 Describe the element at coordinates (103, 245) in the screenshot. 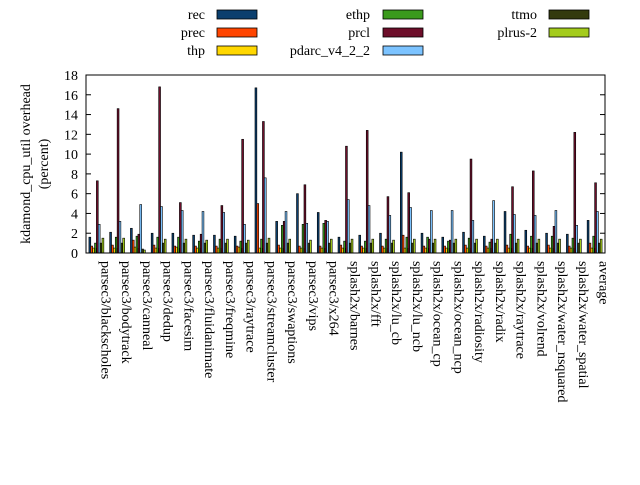

I see `bar-plrus-2-parsec3-blackscholes` at that location.